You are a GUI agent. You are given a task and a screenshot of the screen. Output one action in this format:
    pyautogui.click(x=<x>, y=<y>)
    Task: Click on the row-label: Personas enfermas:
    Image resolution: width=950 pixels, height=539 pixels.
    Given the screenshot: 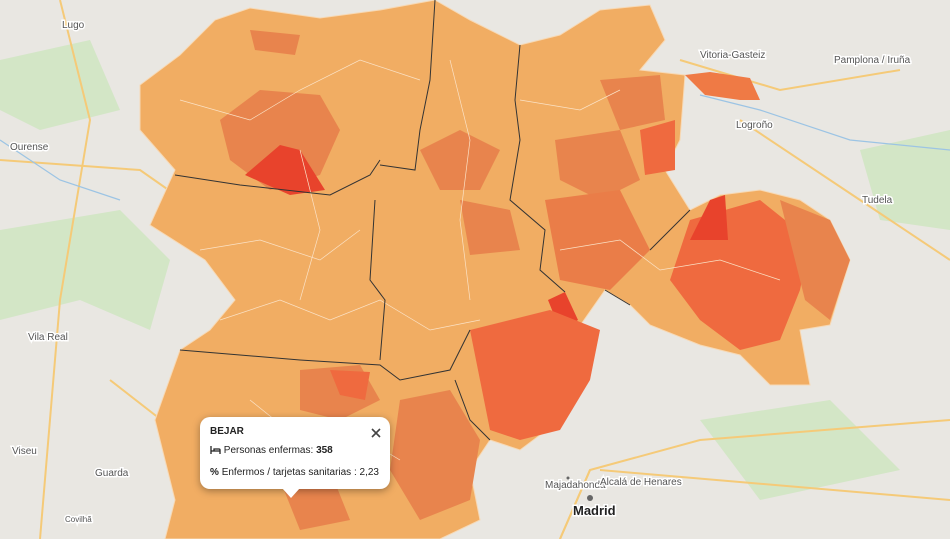 What is the action you would take?
    pyautogui.click(x=268, y=450)
    